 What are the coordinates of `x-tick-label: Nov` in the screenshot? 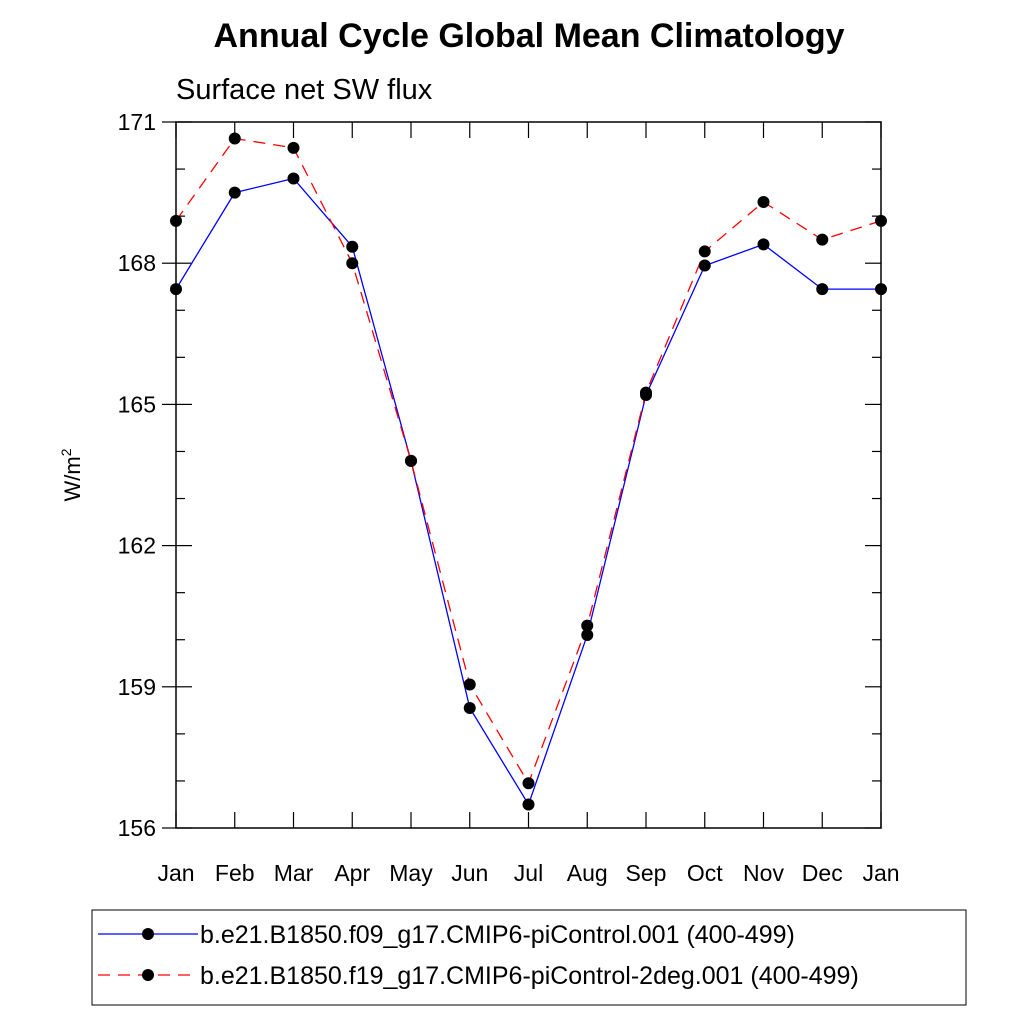 It's located at (763, 873).